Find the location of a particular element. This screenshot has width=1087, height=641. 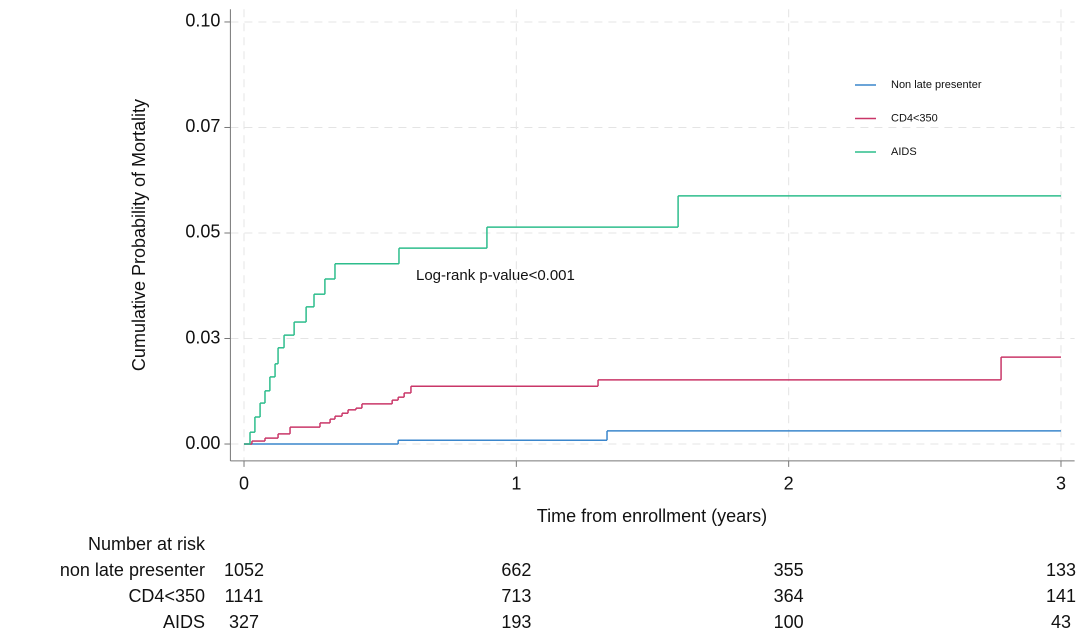

risk-count: 1141 is located at coordinates (244, 596).